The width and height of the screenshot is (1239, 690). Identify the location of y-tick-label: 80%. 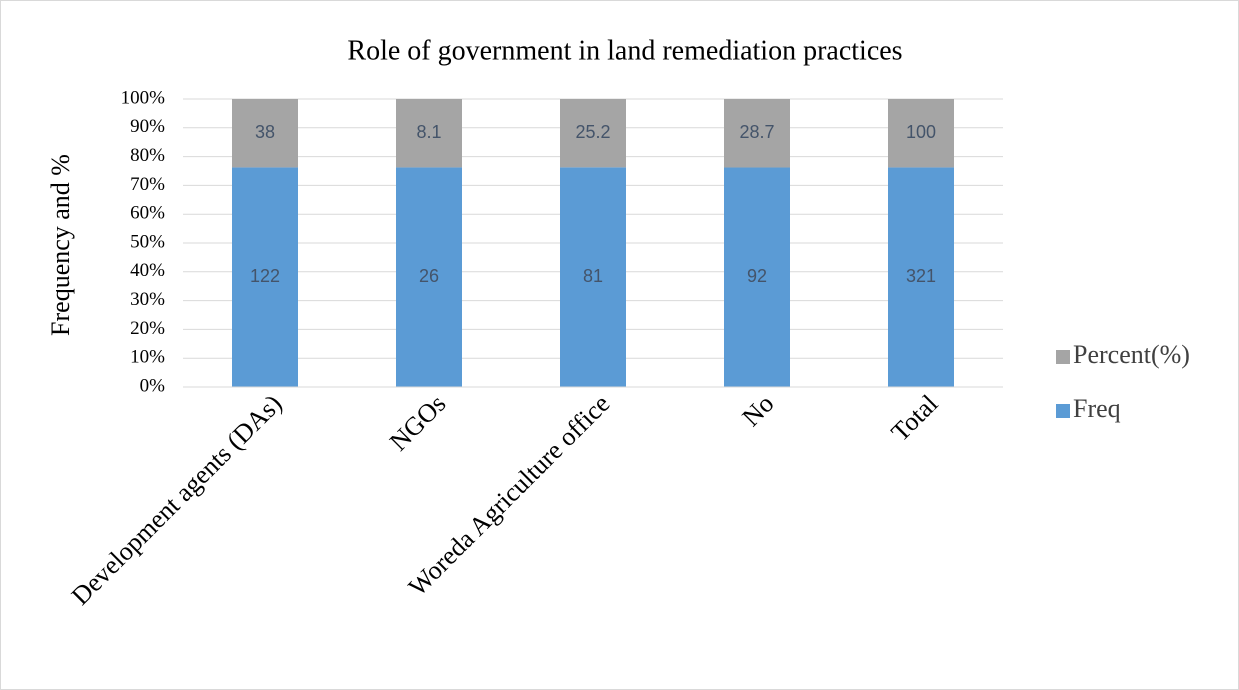
(147, 155).